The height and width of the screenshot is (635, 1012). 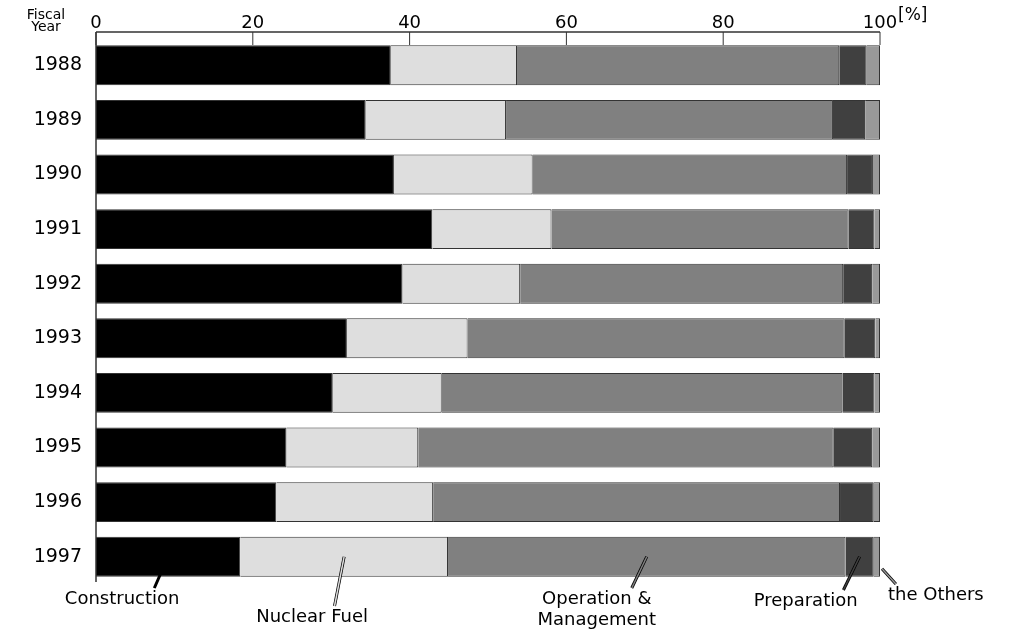 I want to click on y-tick-label: 1996, so click(x=57, y=500).